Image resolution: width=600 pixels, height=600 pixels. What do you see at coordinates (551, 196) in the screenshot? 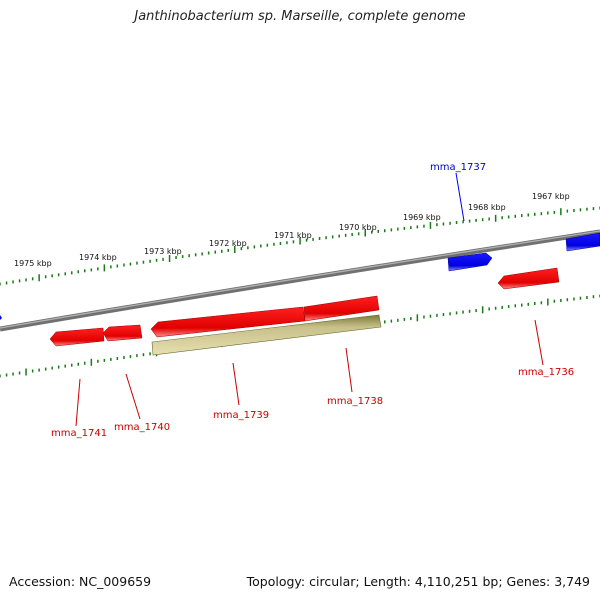
I see `scale-label: 1967 kbp` at bounding box center [551, 196].